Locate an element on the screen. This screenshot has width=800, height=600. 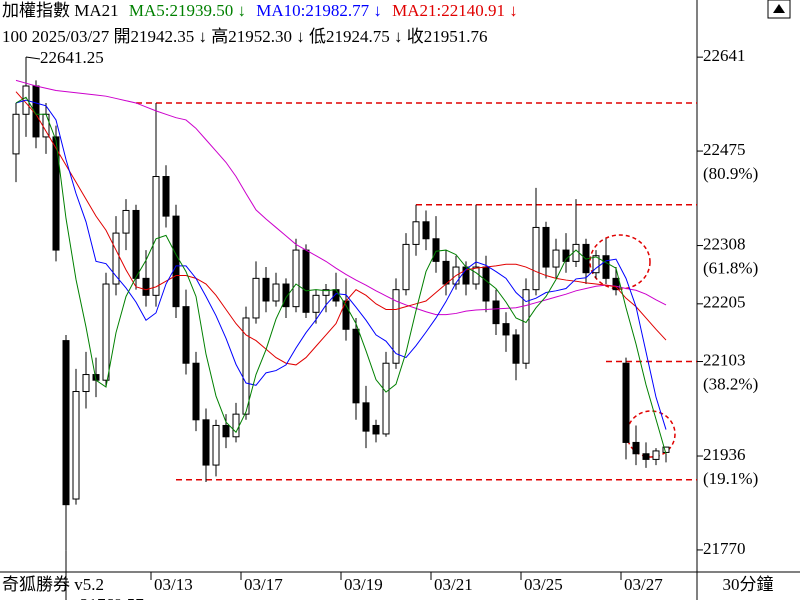
y-tick-label: 22641 is located at coordinates (724, 55).